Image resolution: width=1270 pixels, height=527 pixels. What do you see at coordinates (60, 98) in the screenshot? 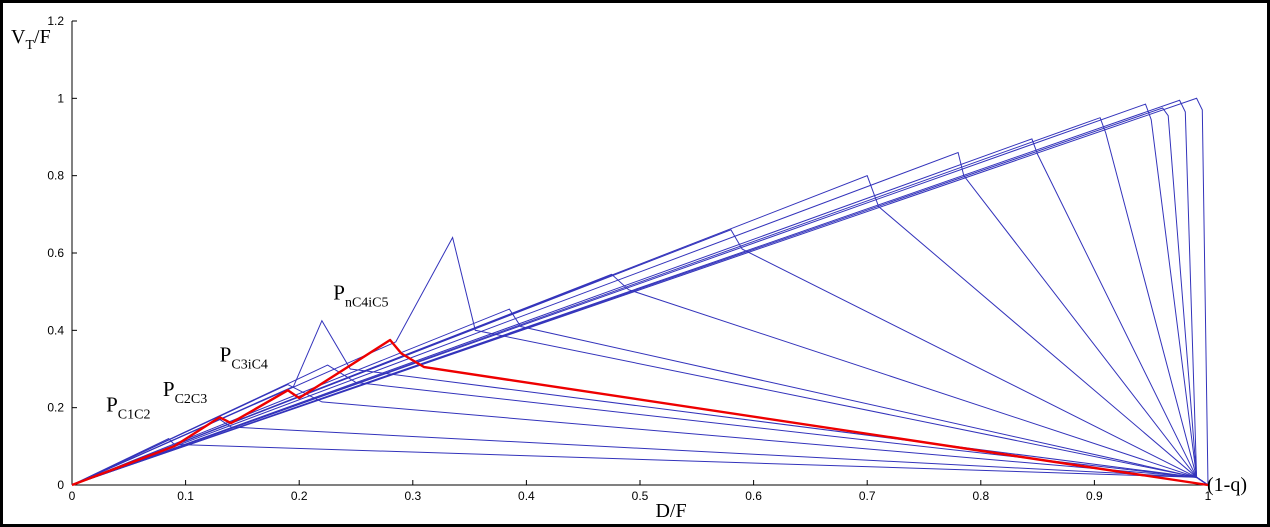
I see `y-tick-label: 1` at bounding box center [60, 98].